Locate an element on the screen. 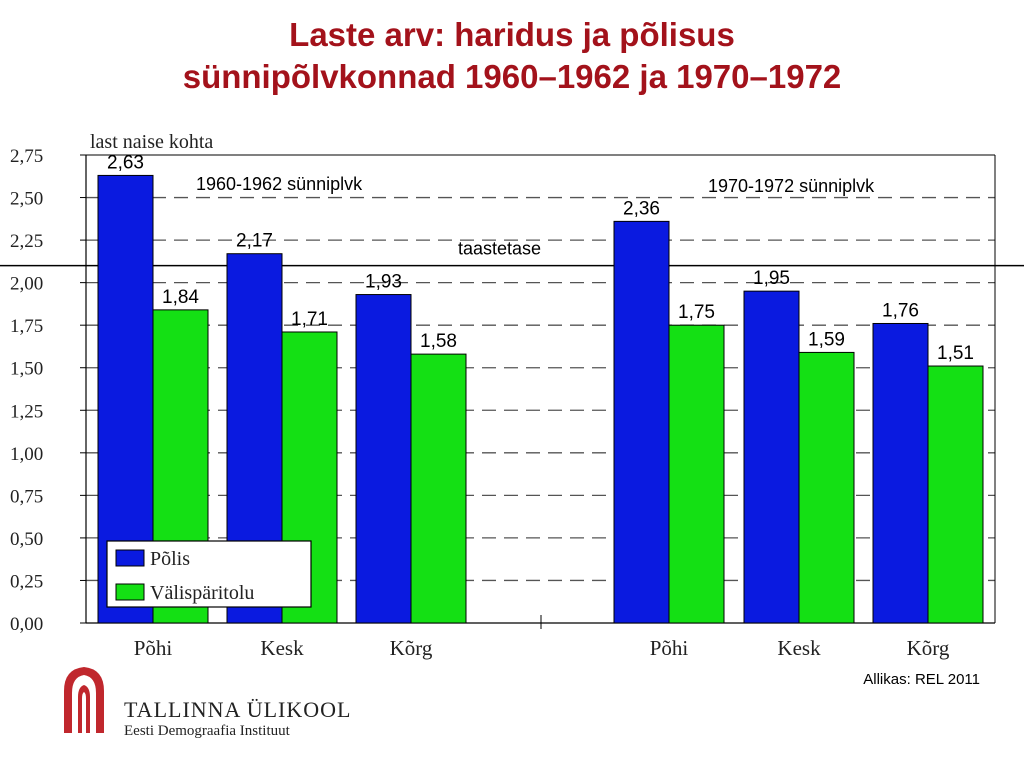 The image size is (1024, 768). data-label: 1,75 is located at coordinates (696, 312).